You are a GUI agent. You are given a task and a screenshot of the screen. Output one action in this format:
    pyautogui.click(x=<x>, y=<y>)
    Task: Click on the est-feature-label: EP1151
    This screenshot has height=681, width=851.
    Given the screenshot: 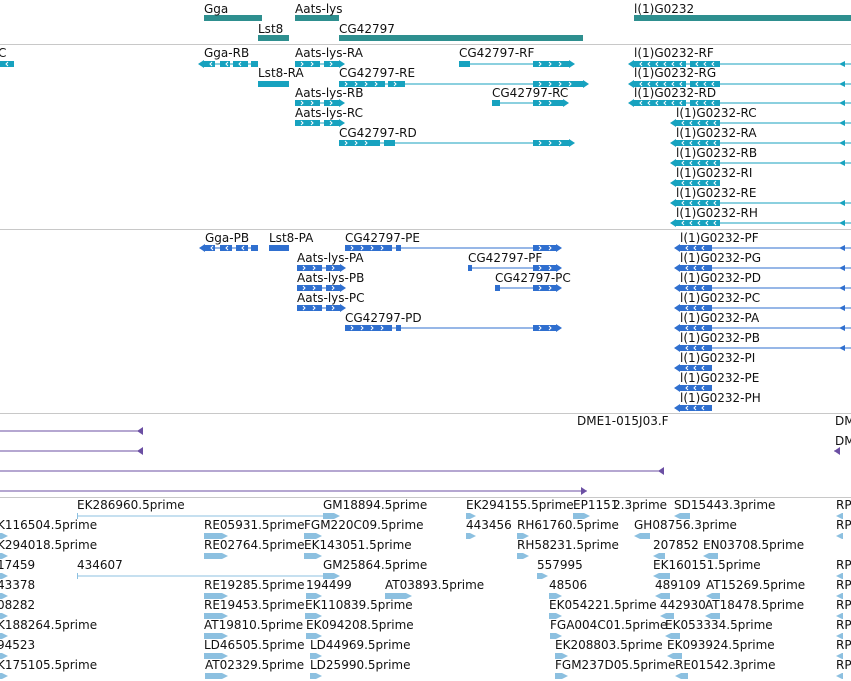 What is the action you would take?
    pyautogui.click(x=596, y=505)
    